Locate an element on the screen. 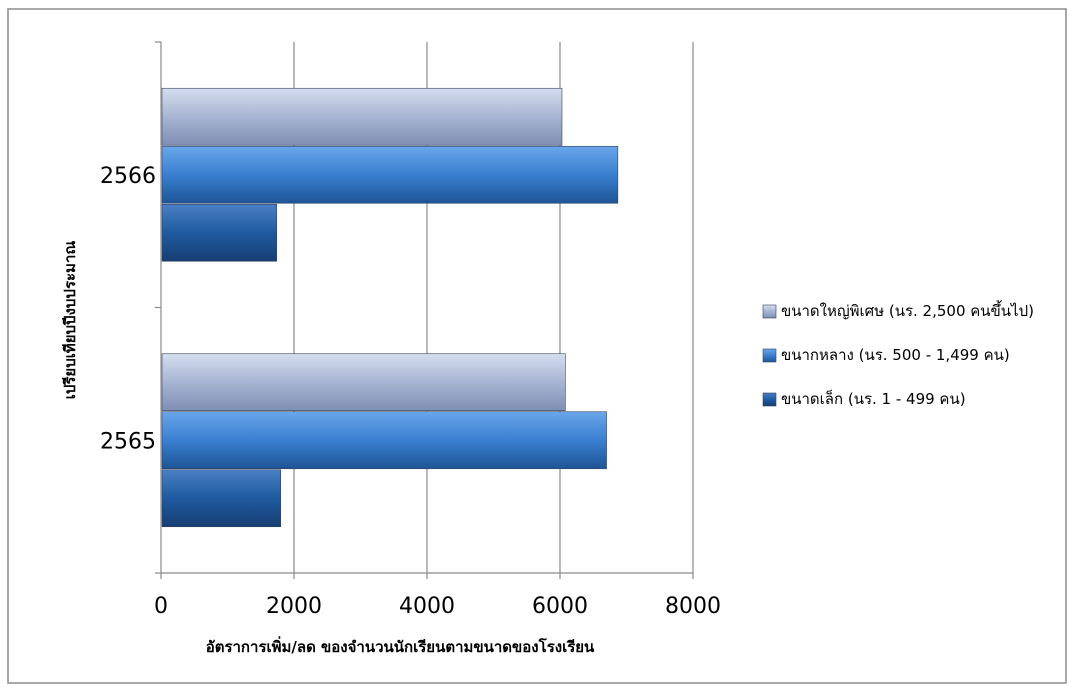 The image size is (1075, 691). x-tick-label: 0 is located at coordinates (161, 606).